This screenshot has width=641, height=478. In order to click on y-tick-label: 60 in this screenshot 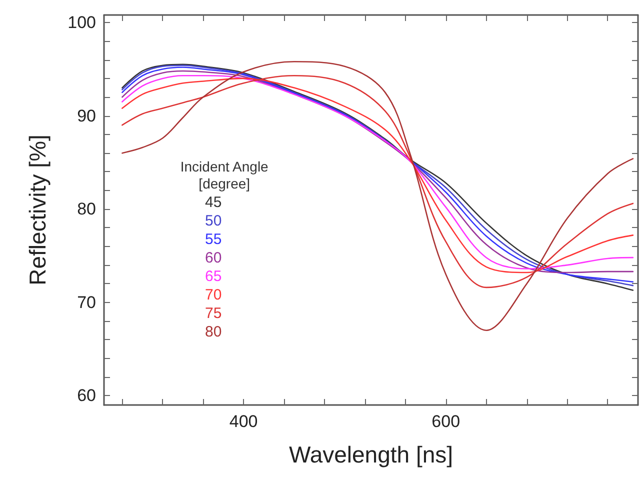, I will do `click(86, 396)`.